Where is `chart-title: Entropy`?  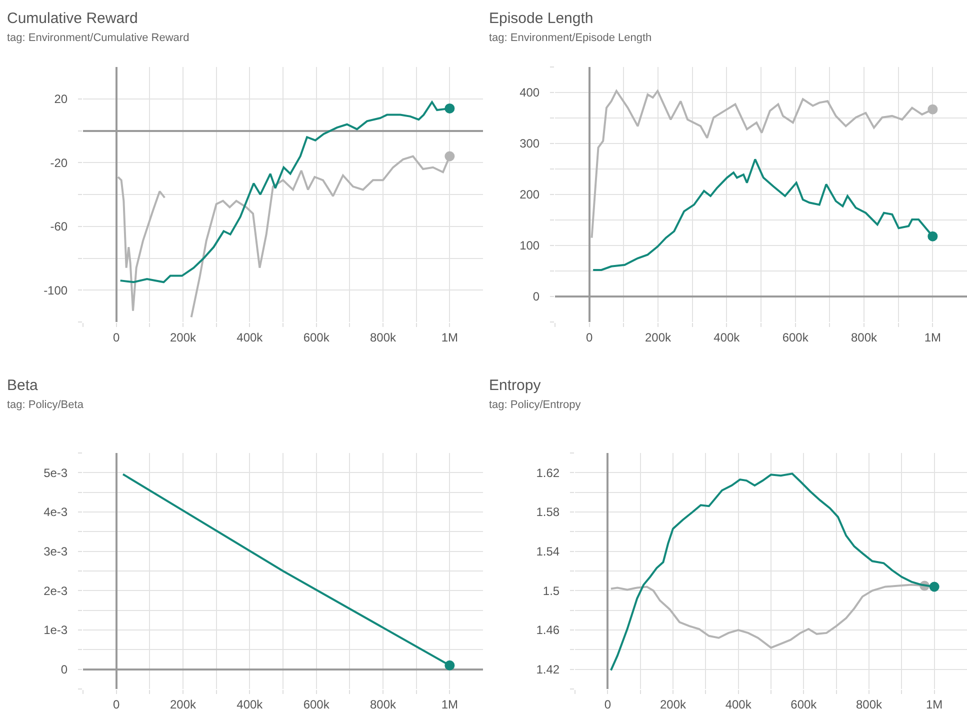 chart-title: Entropy is located at coordinates (515, 385).